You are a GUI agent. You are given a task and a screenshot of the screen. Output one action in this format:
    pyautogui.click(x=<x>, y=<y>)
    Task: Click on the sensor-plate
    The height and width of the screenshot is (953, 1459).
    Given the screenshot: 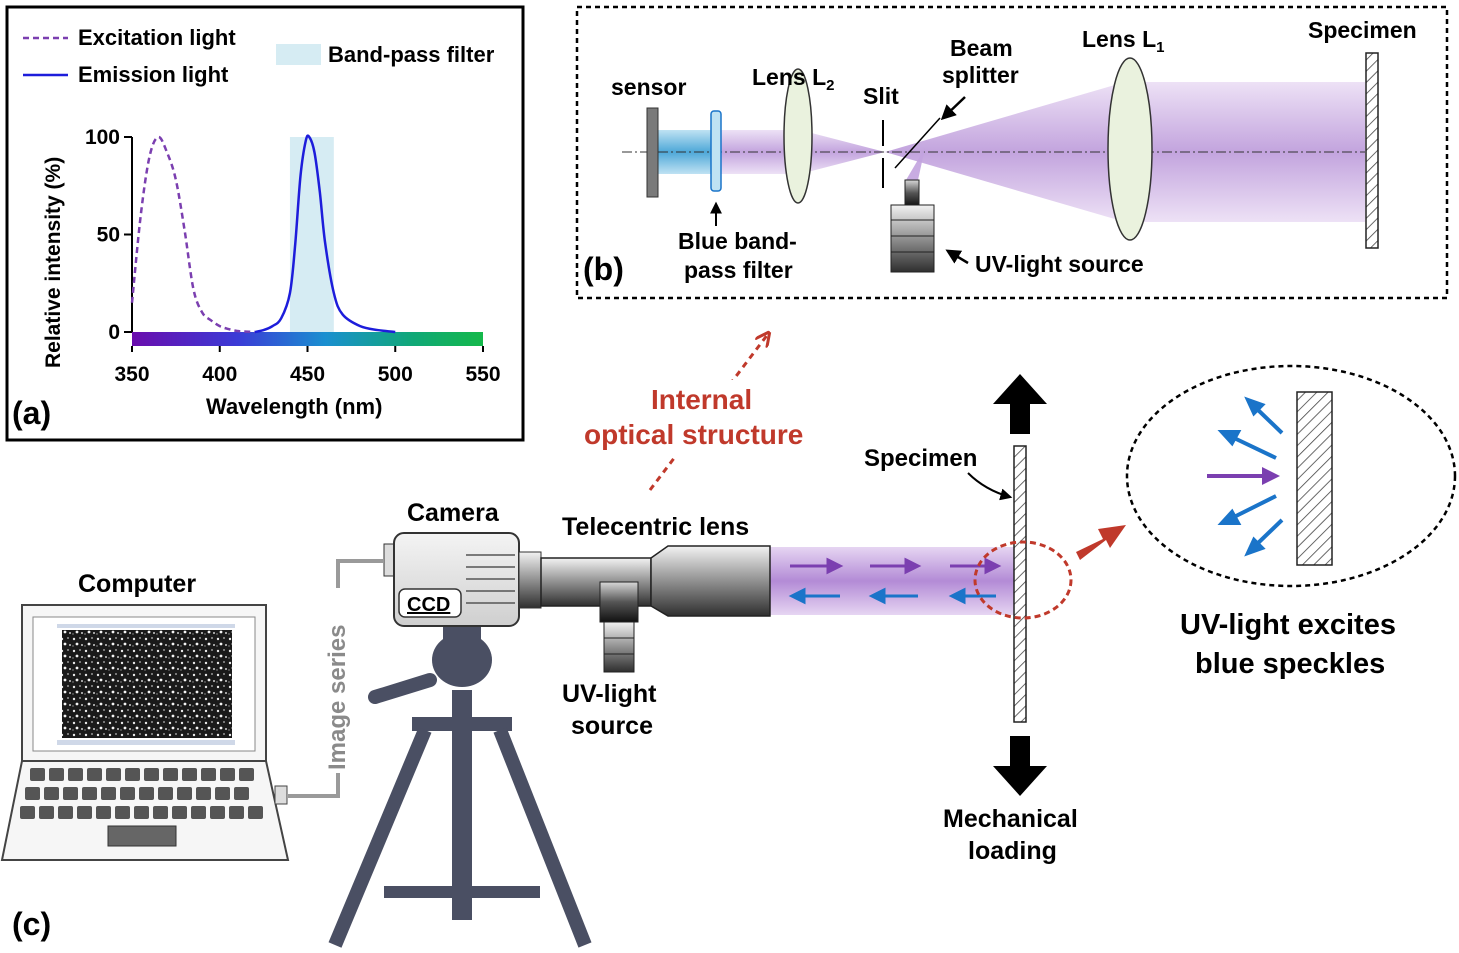 What is the action you would take?
    pyautogui.click(x=652, y=152)
    